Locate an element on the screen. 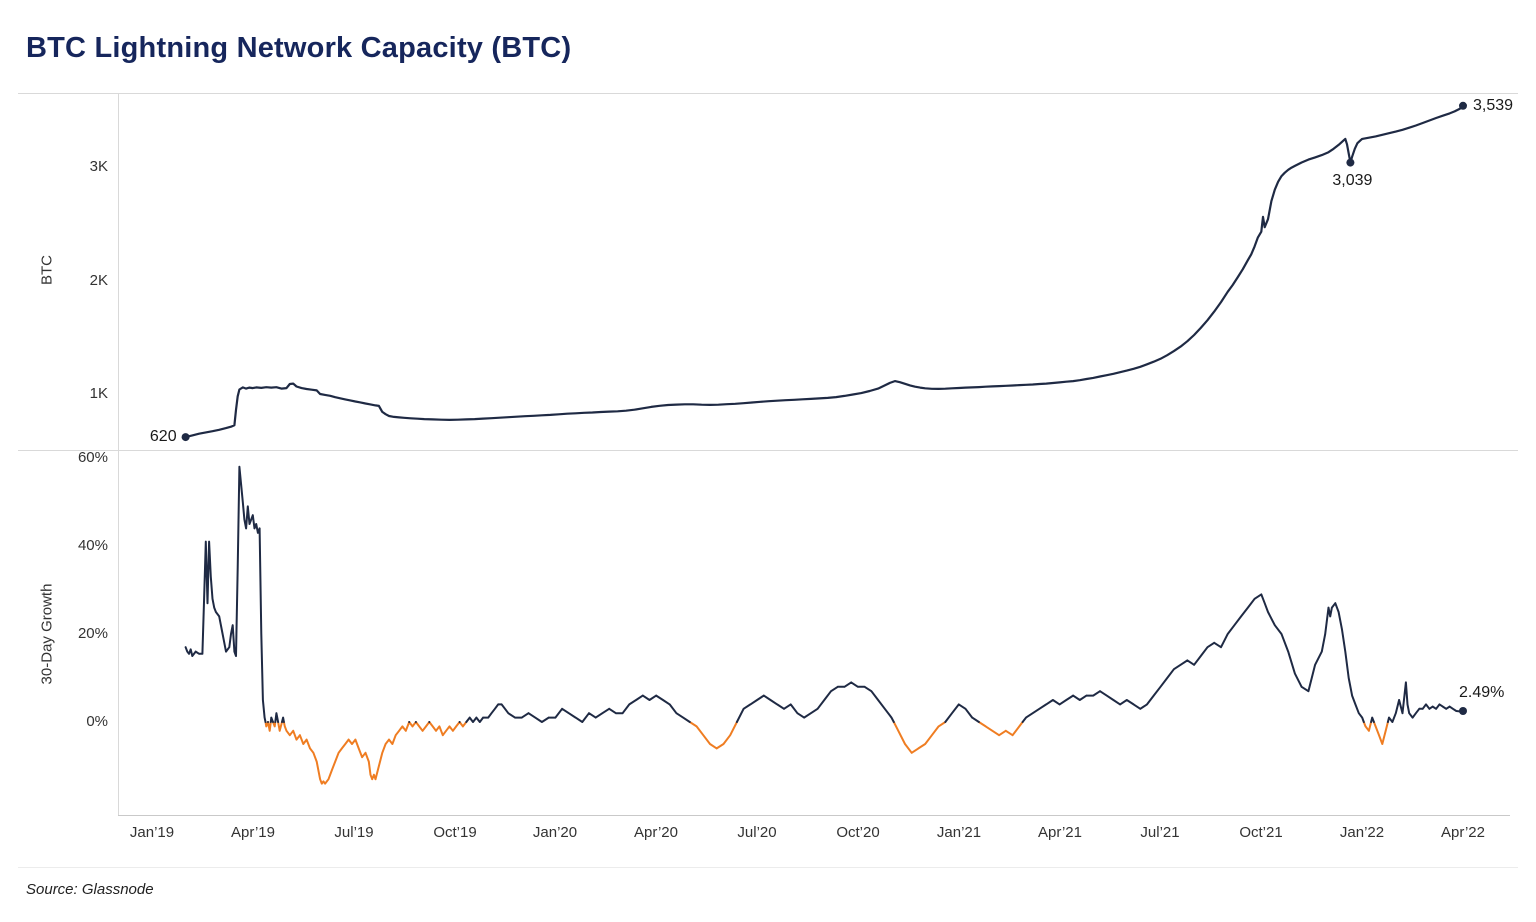 This screenshot has height=922, width=1536. x-tick-label: Oct’20 is located at coordinates (858, 832).